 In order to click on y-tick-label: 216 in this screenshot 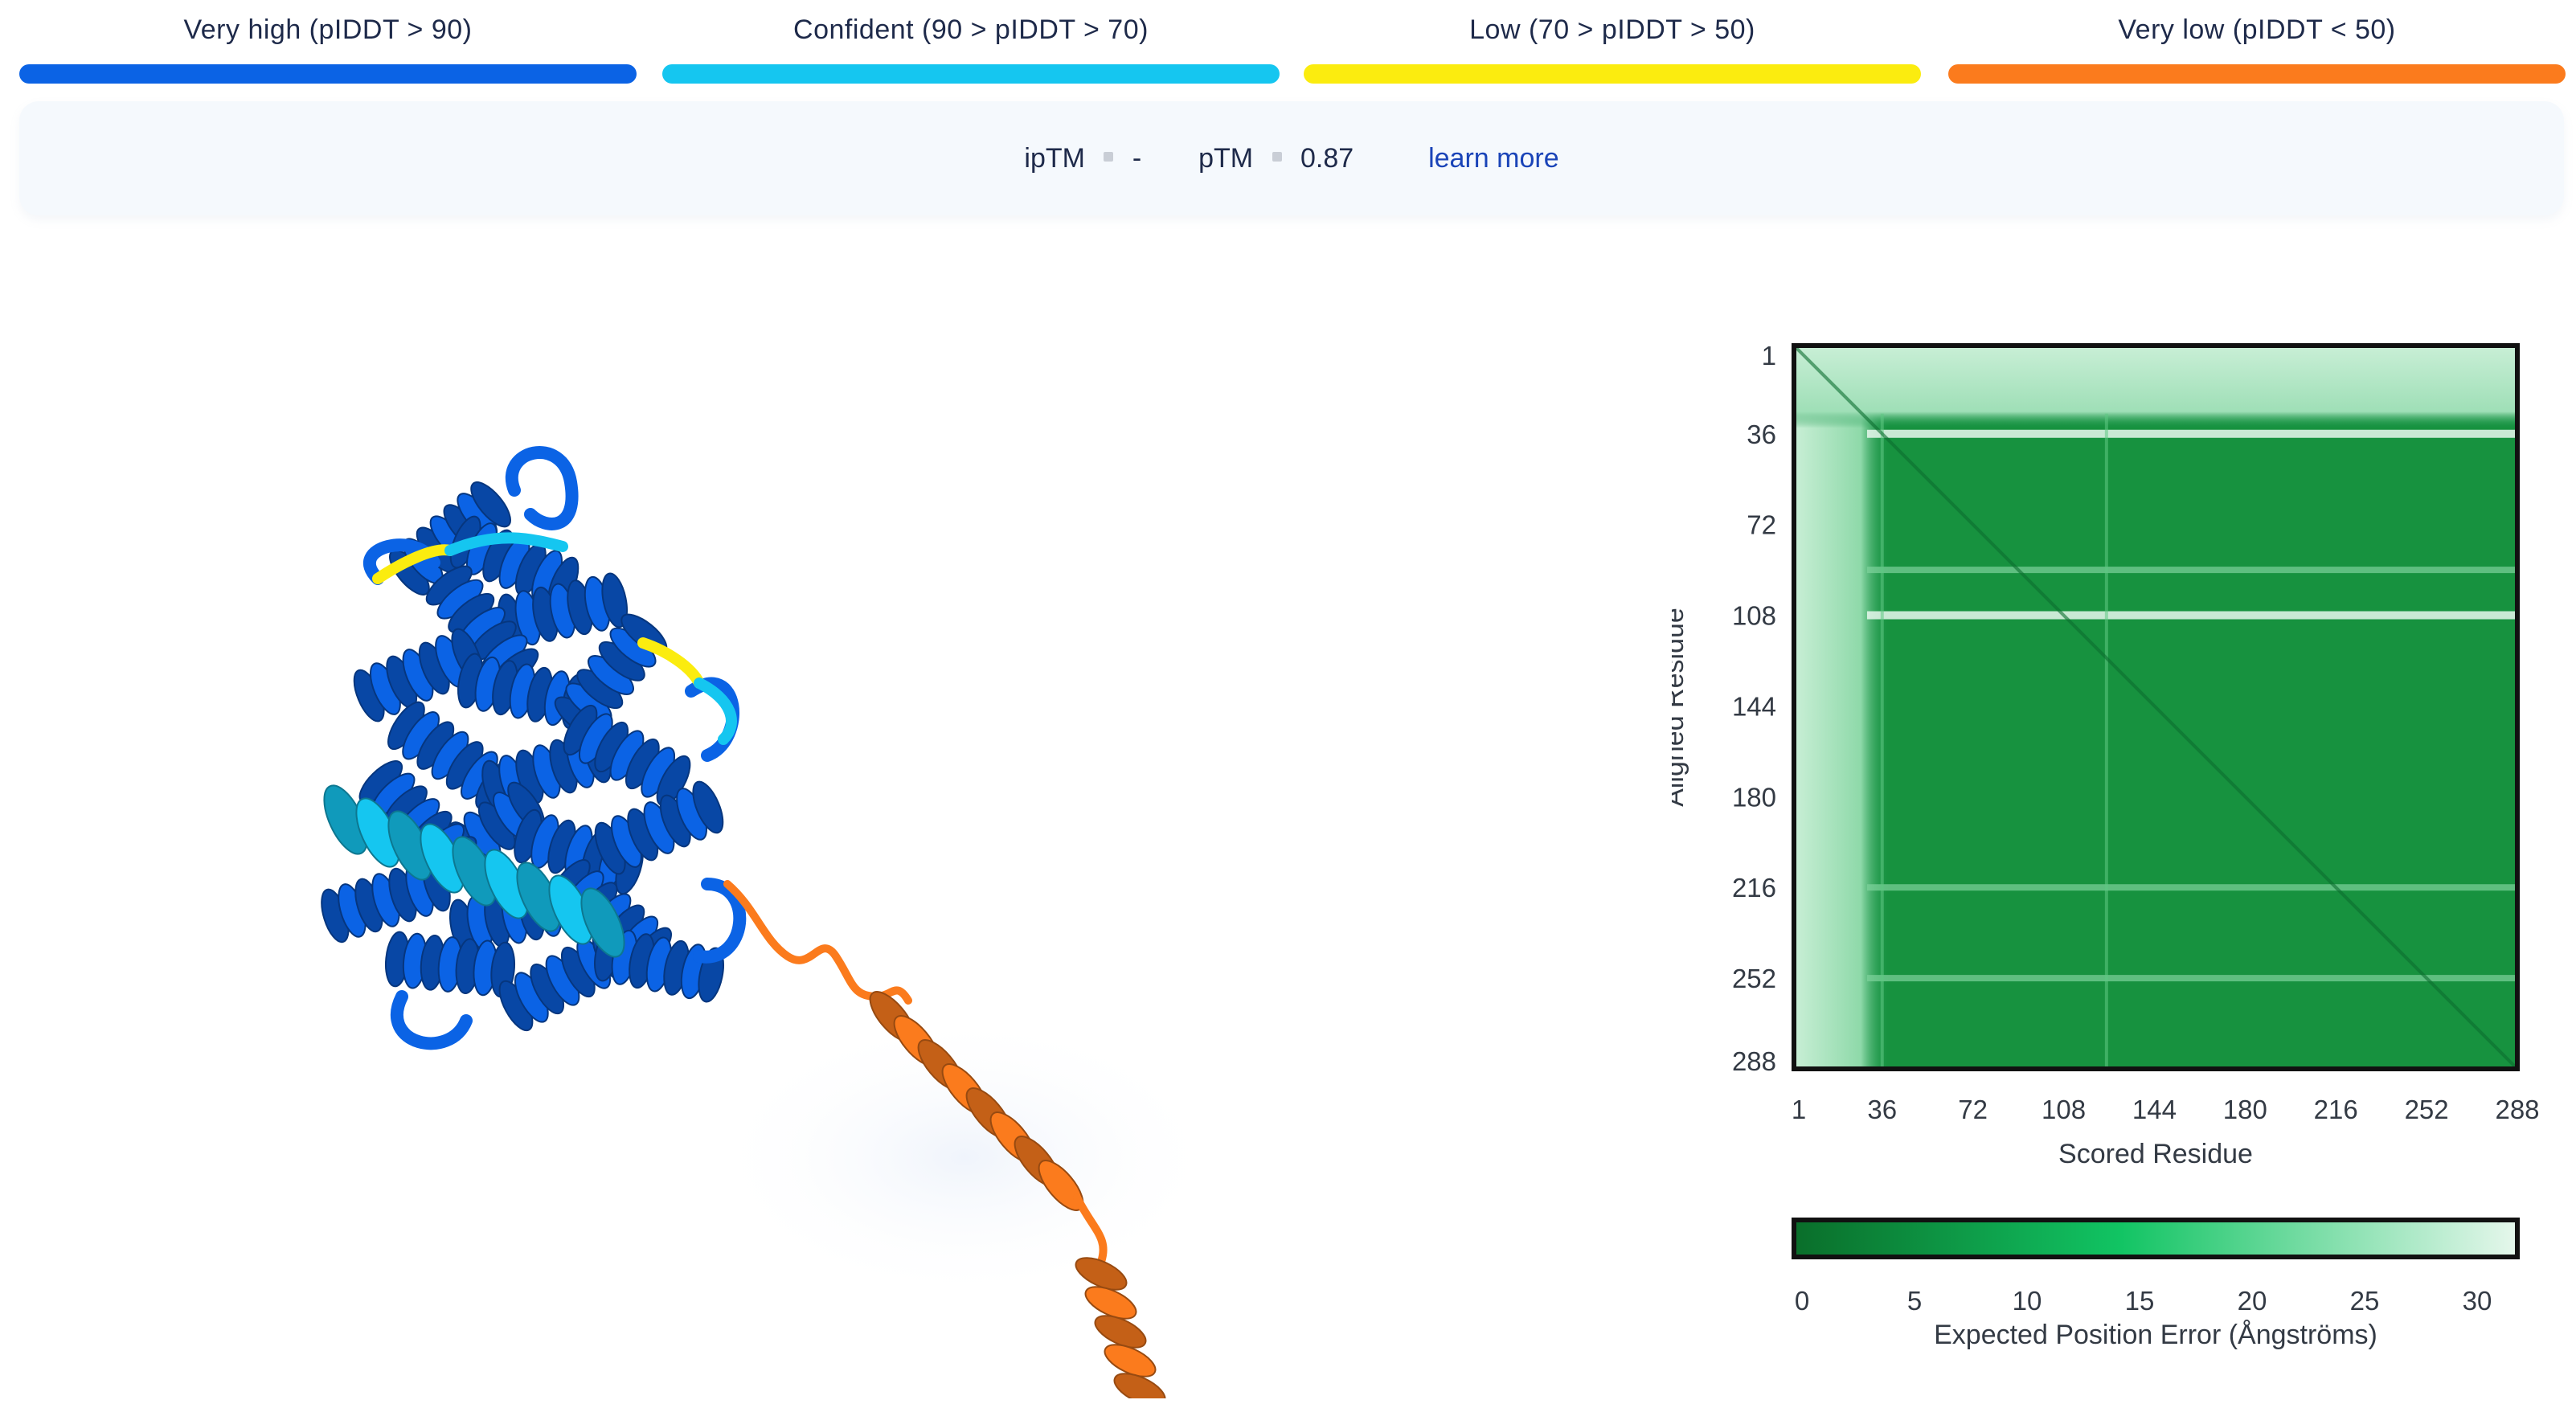, I will do `click(1754, 888)`.